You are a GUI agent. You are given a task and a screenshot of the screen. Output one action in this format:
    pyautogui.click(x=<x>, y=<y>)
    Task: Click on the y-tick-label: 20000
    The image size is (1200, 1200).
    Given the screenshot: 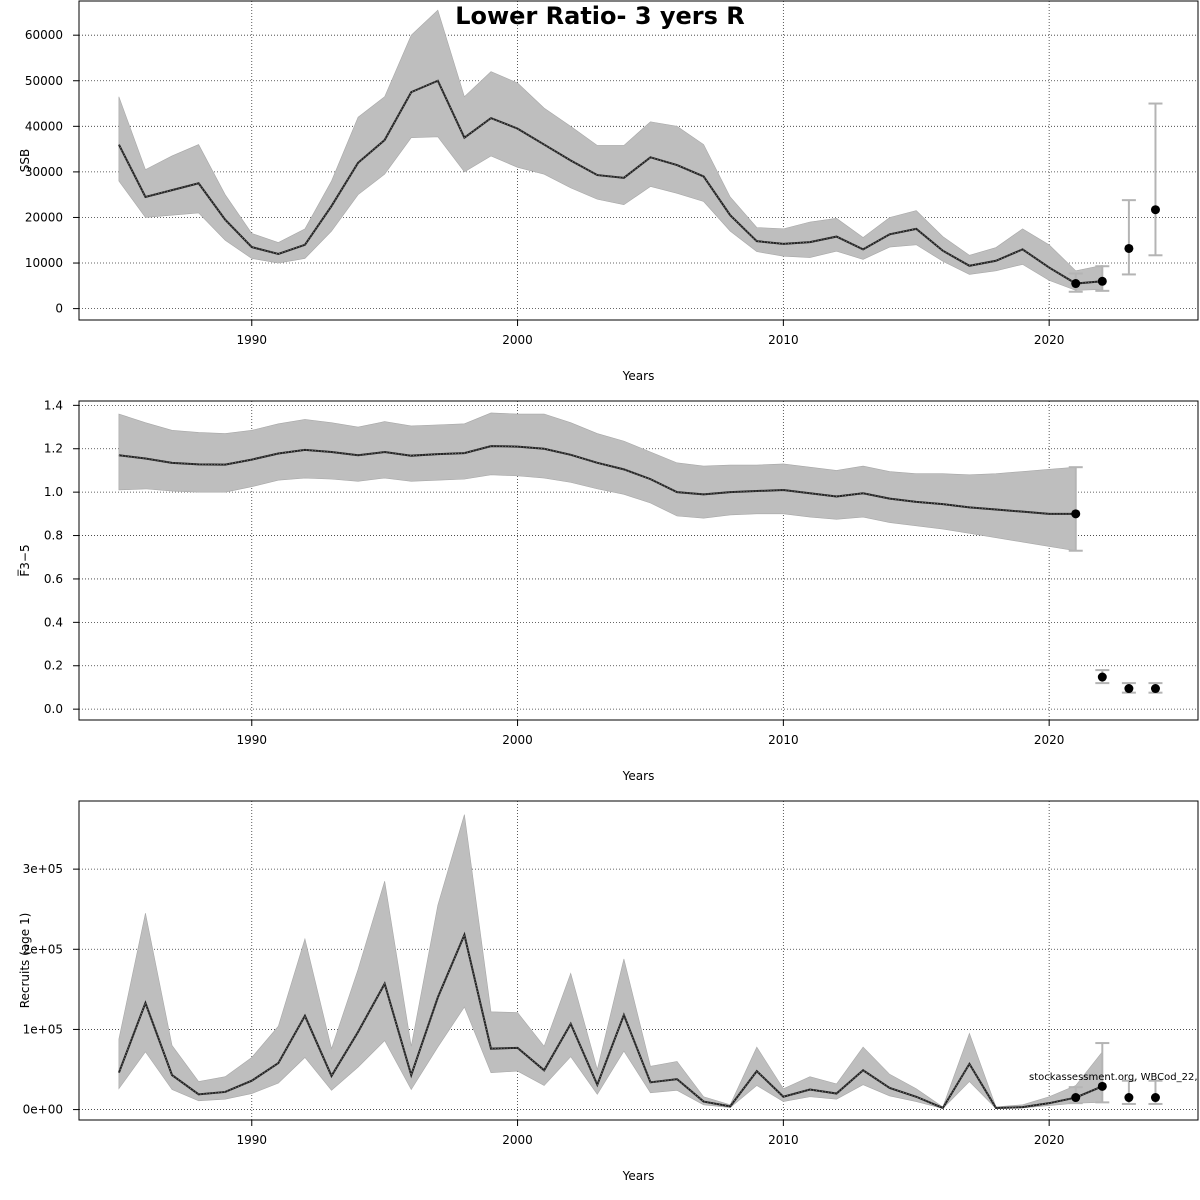 What is the action you would take?
    pyautogui.click(x=44, y=217)
    